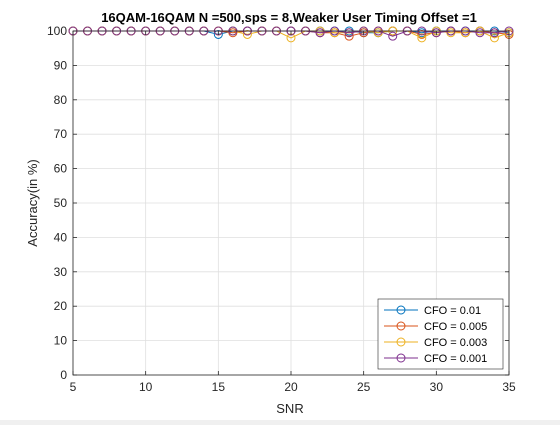 The image size is (560, 425). What do you see at coordinates (73, 387) in the screenshot?
I see `x-tick-label: 5` at bounding box center [73, 387].